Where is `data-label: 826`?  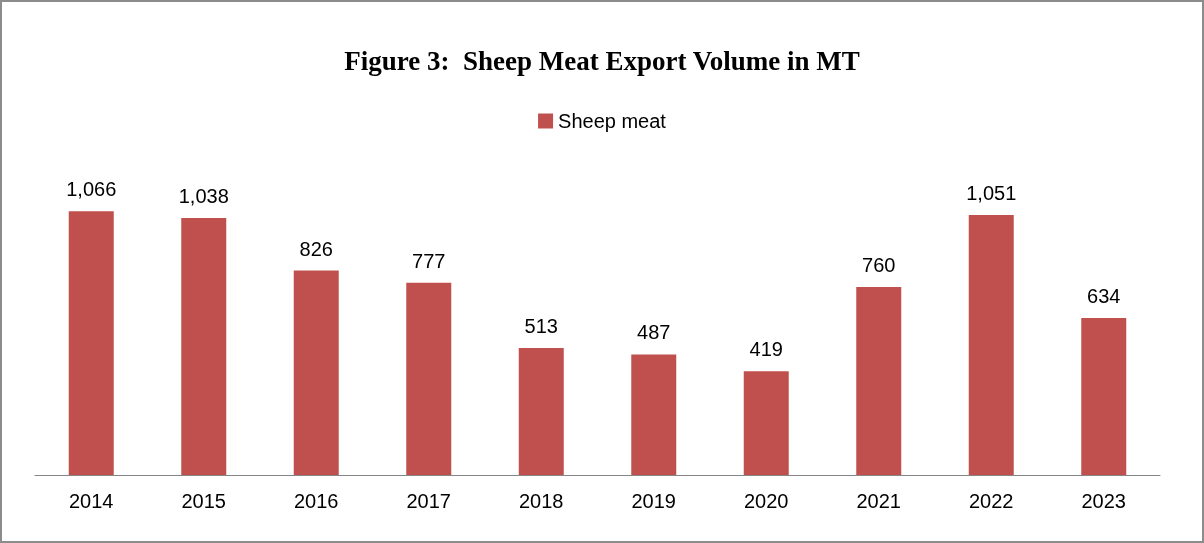
data-label: 826 is located at coordinates (316, 248).